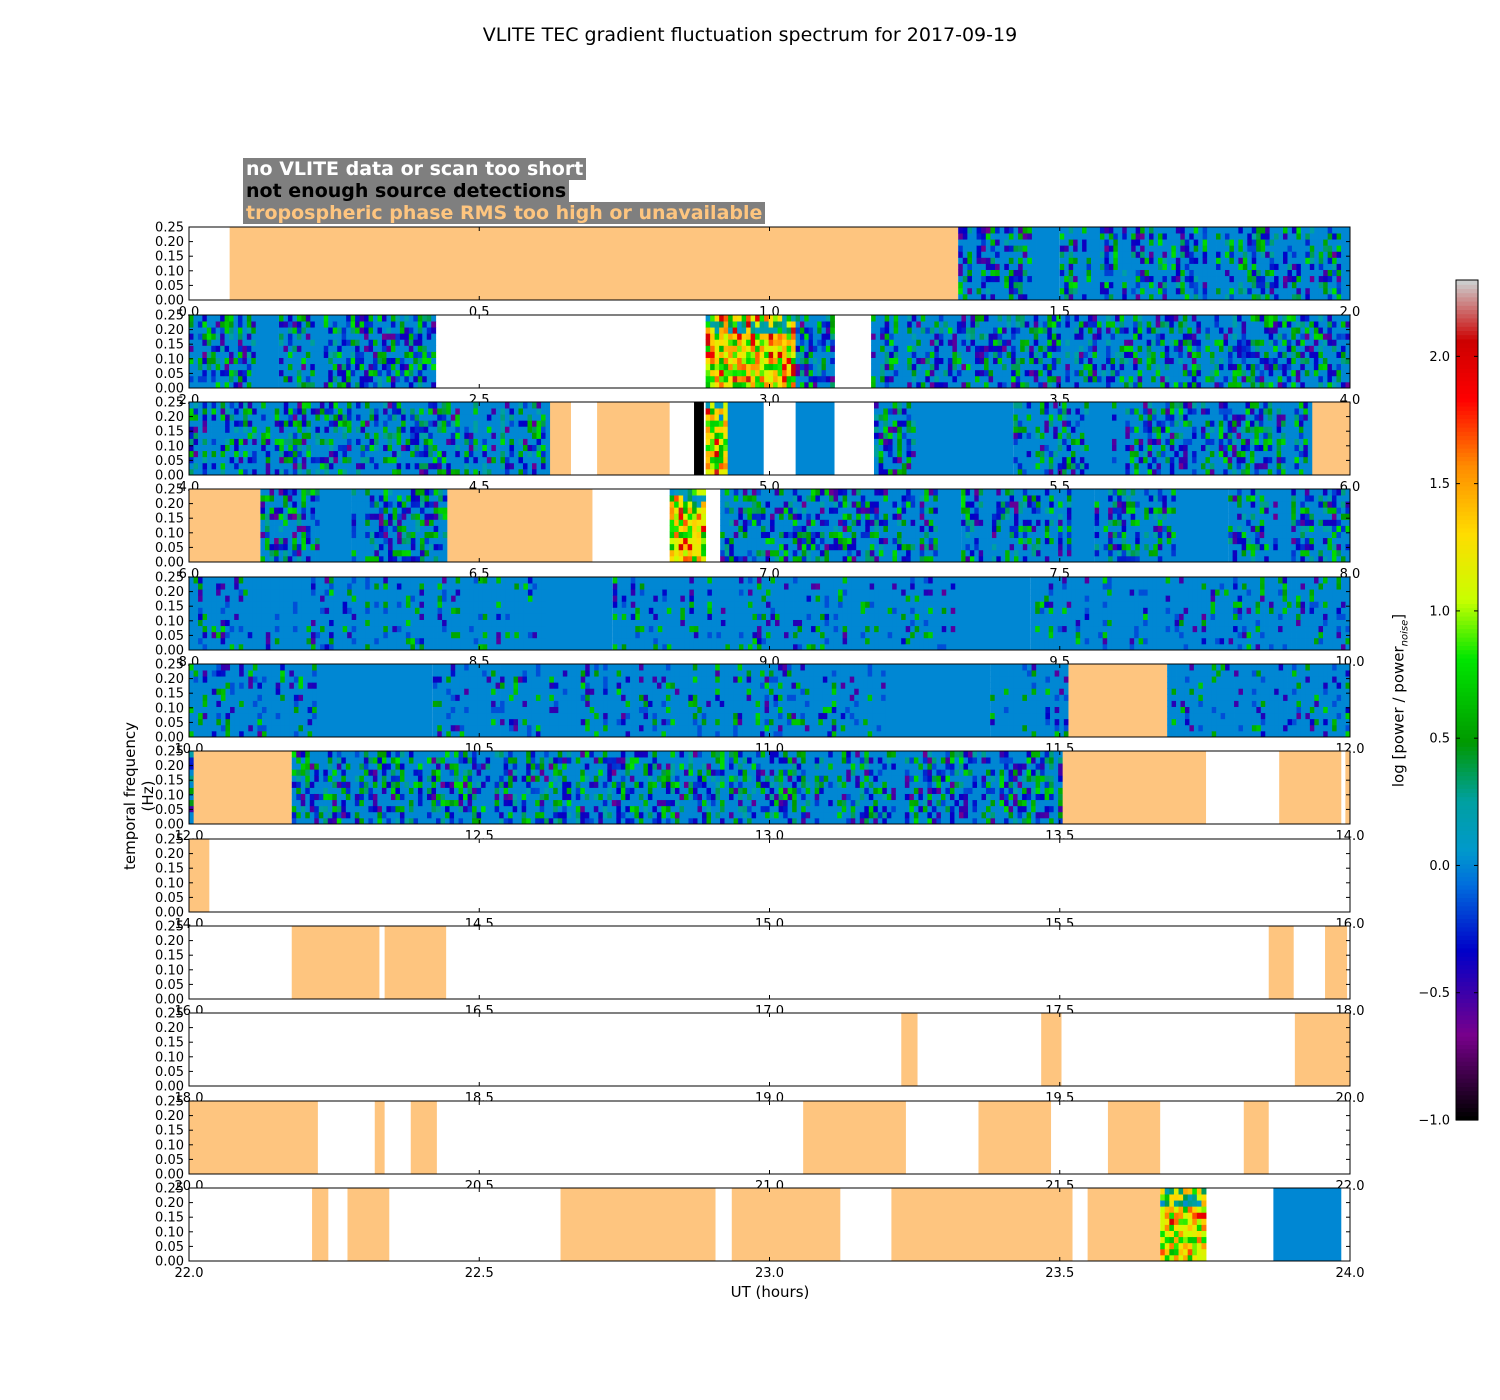  Describe the element at coordinates (169, 345) in the screenshot. I see `y-tick-label: 0.15` at that location.